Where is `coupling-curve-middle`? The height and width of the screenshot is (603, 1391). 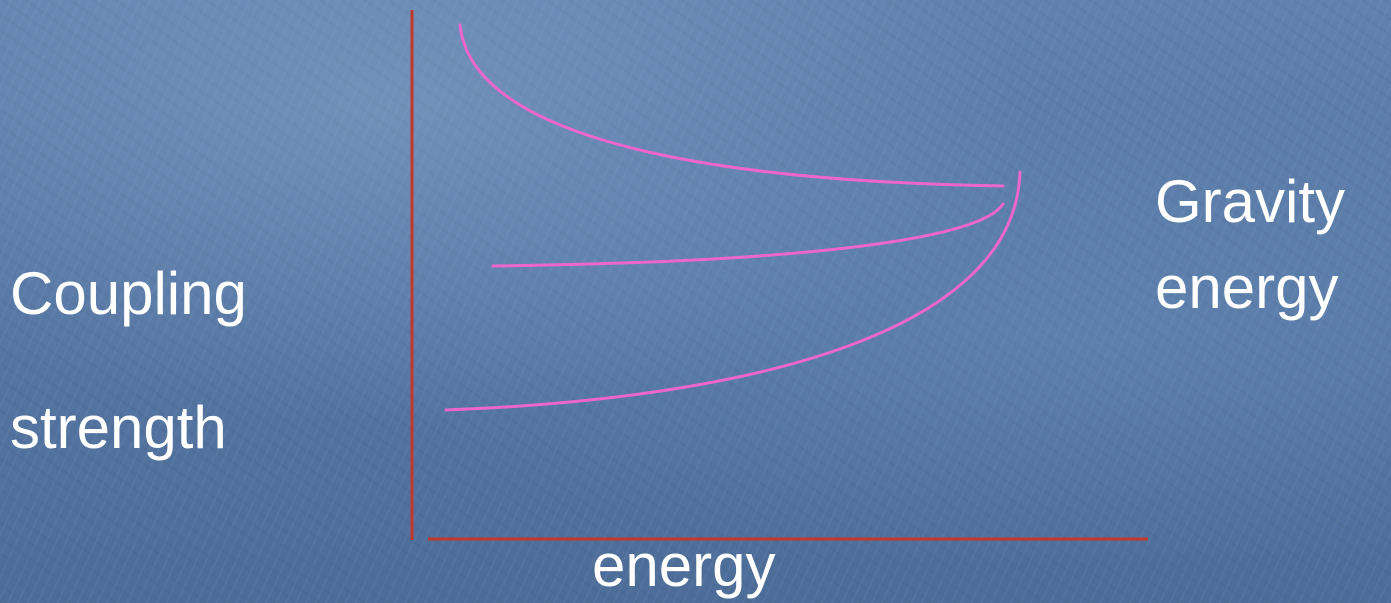 coupling-curve-middle is located at coordinates (748, 235).